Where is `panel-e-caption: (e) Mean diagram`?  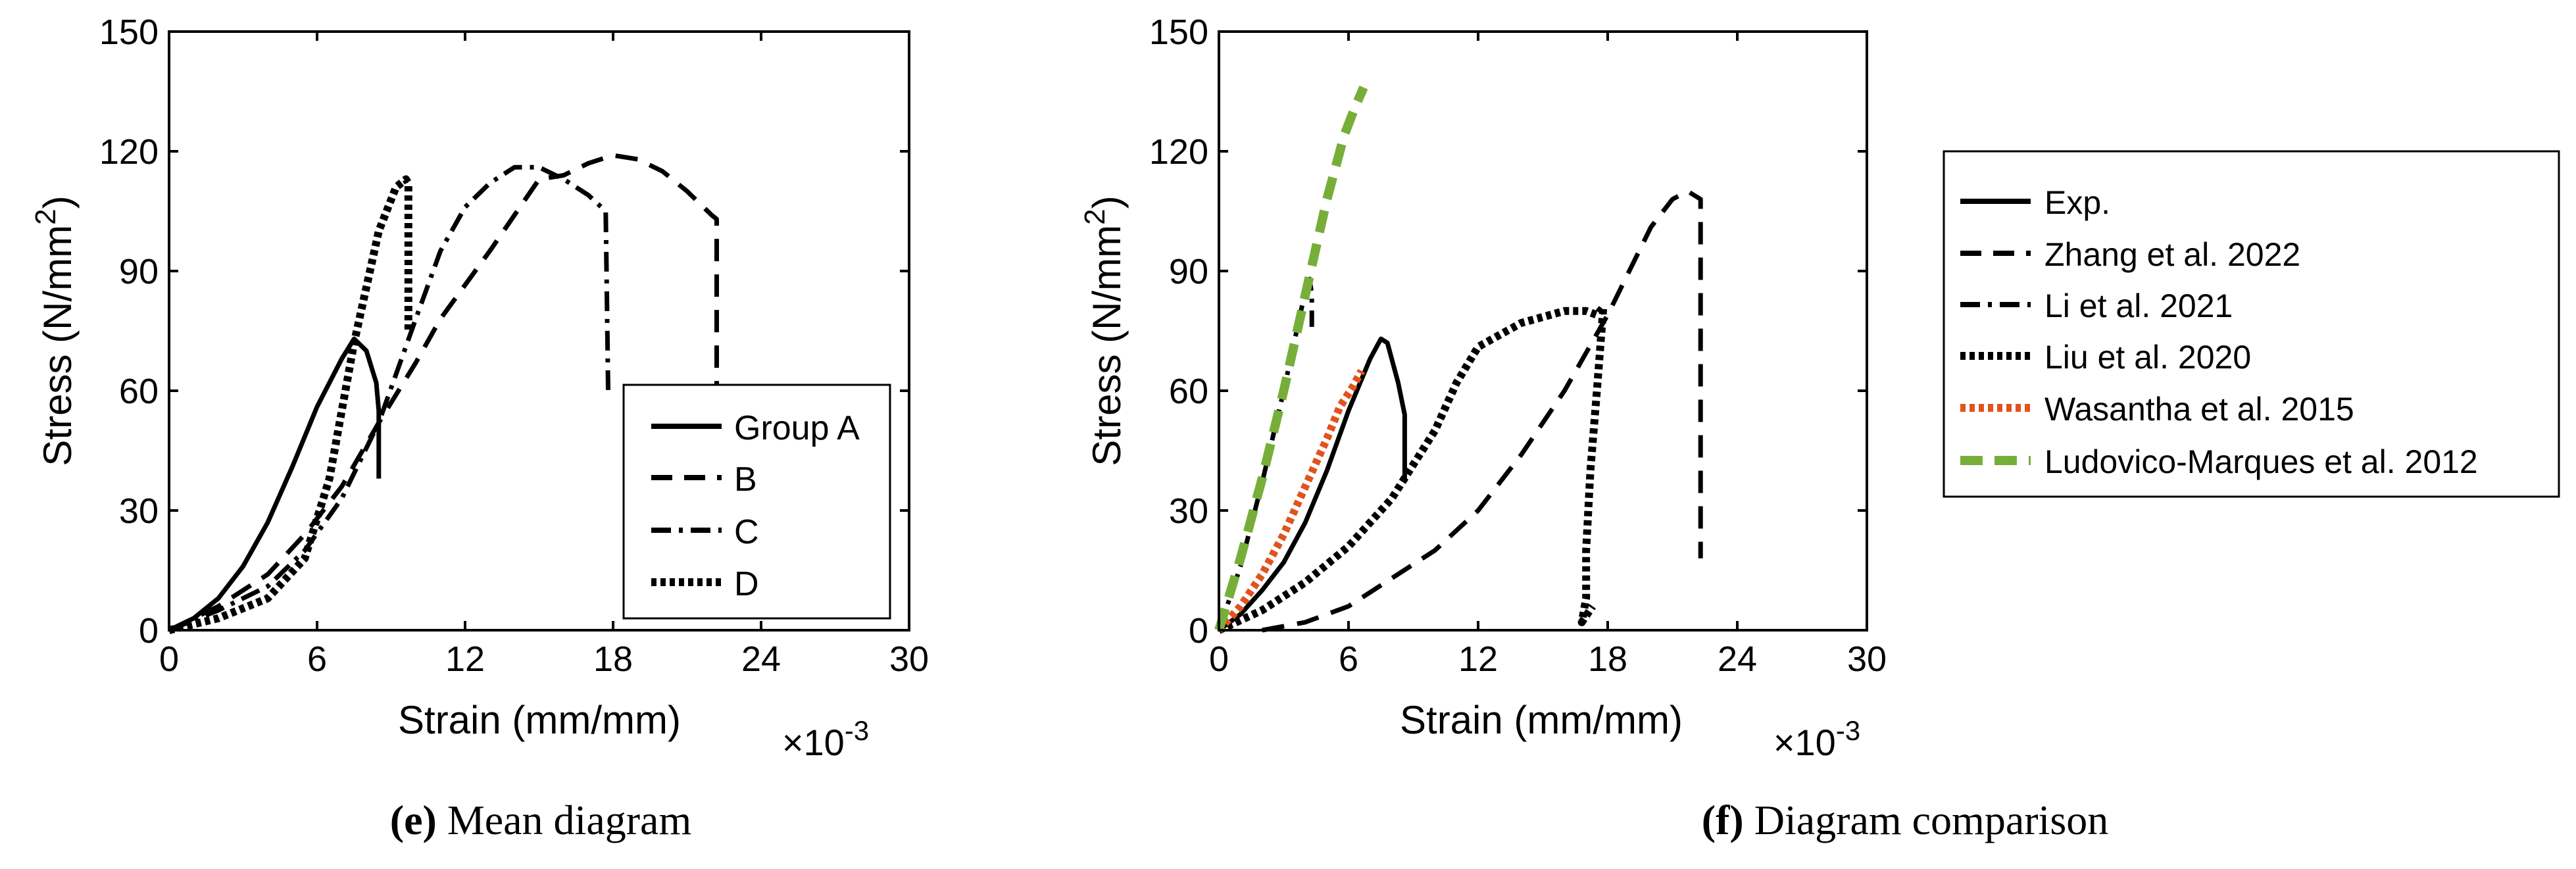 panel-e-caption: (e) Mean diagram is located at coordinates (540, 820).